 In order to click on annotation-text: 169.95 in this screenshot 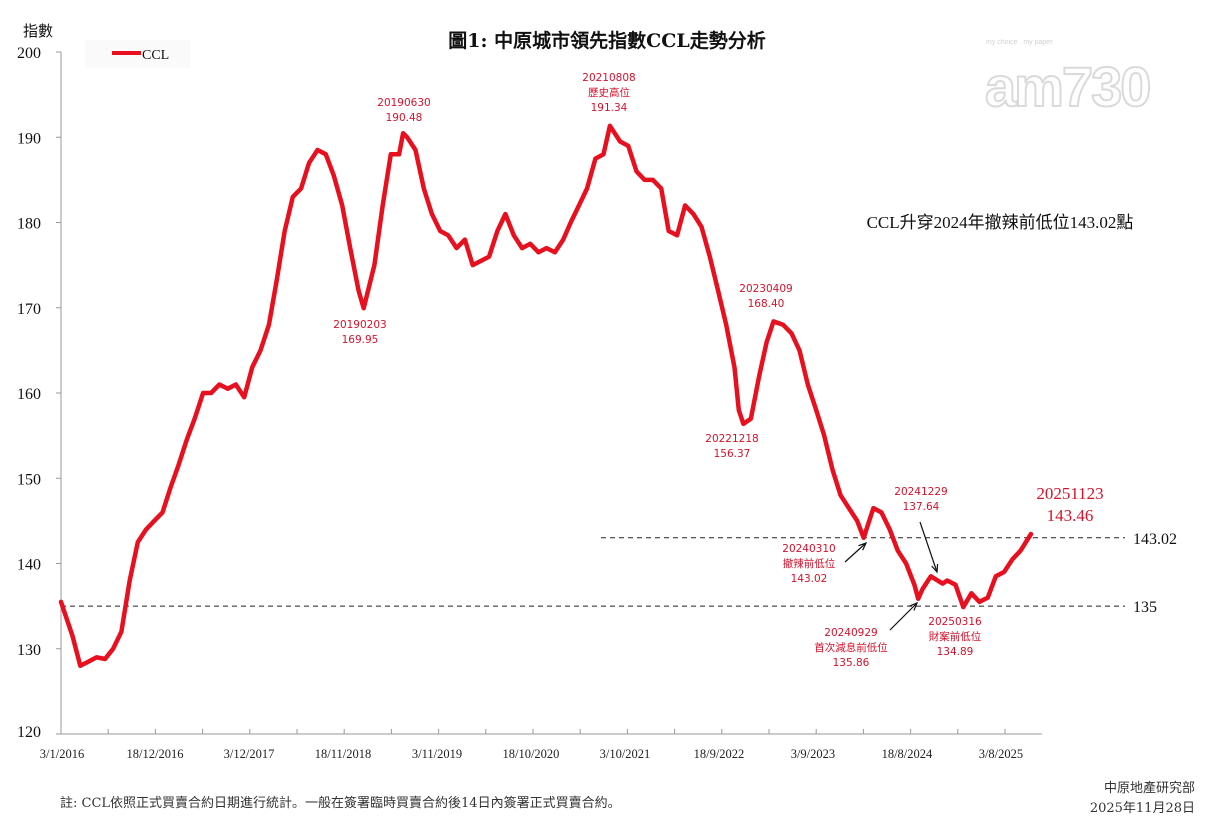, I will do `click(360, 340)`.